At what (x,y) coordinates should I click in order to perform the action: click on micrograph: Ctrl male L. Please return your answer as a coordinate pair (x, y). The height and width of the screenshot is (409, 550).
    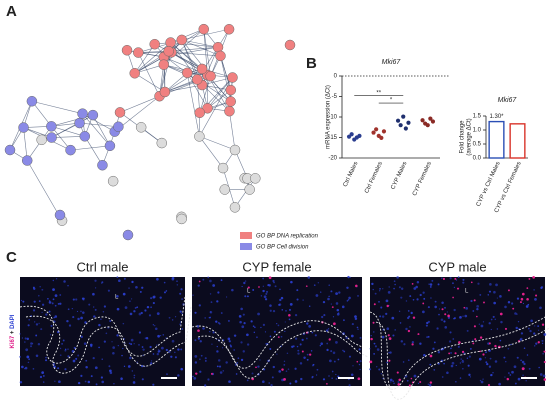
    Looking at the image, I should click on (105, 322).